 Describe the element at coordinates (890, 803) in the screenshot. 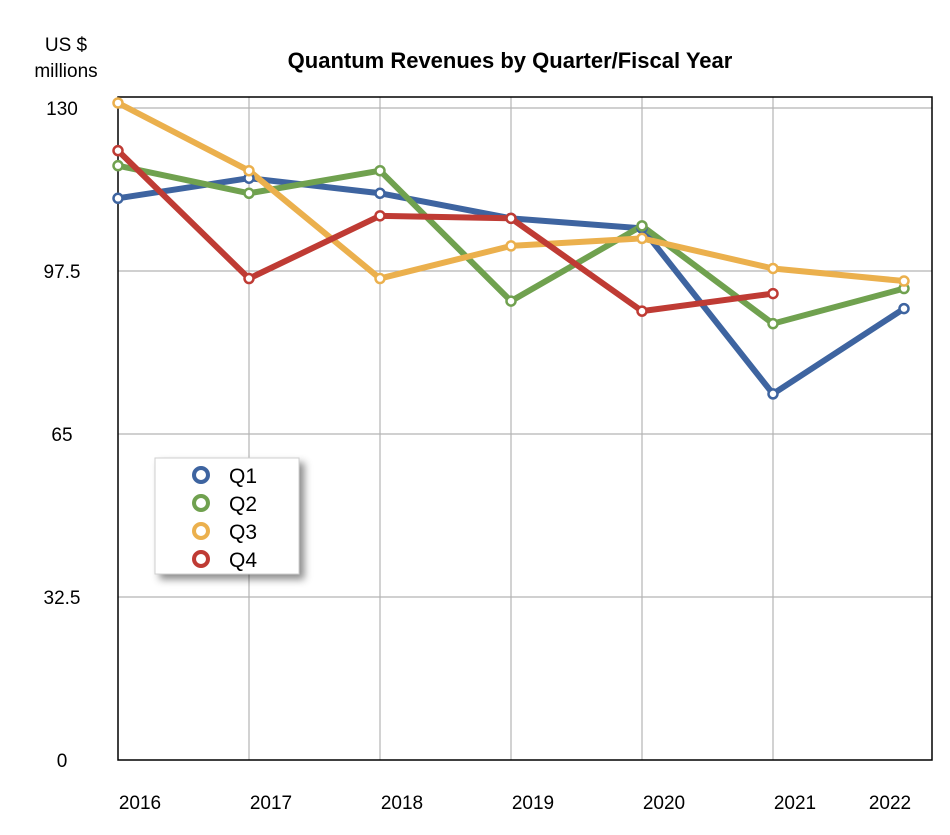

I see `x-tick-label: 2022` at that location.